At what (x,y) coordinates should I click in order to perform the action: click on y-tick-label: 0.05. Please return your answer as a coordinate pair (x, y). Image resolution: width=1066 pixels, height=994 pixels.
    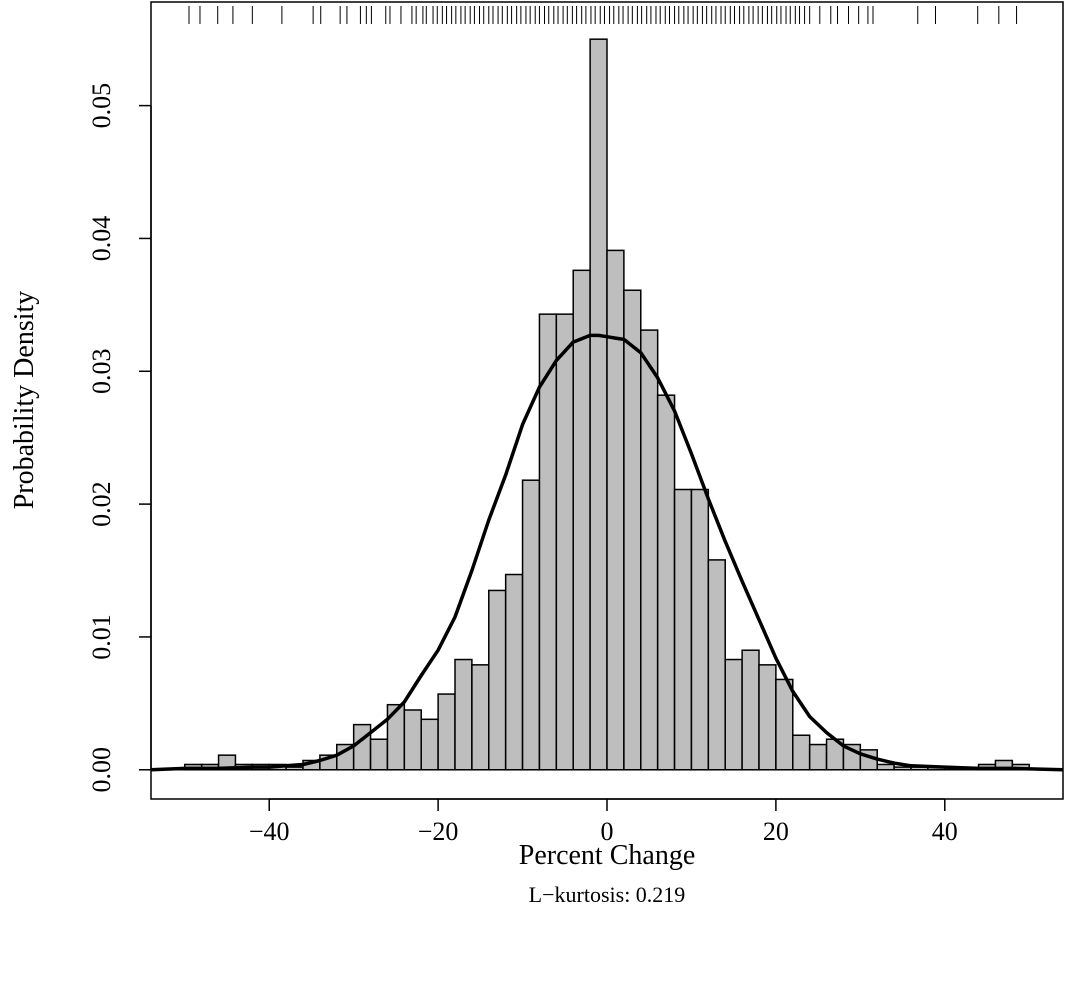
    Looking at the image, I should click on (101, 106).